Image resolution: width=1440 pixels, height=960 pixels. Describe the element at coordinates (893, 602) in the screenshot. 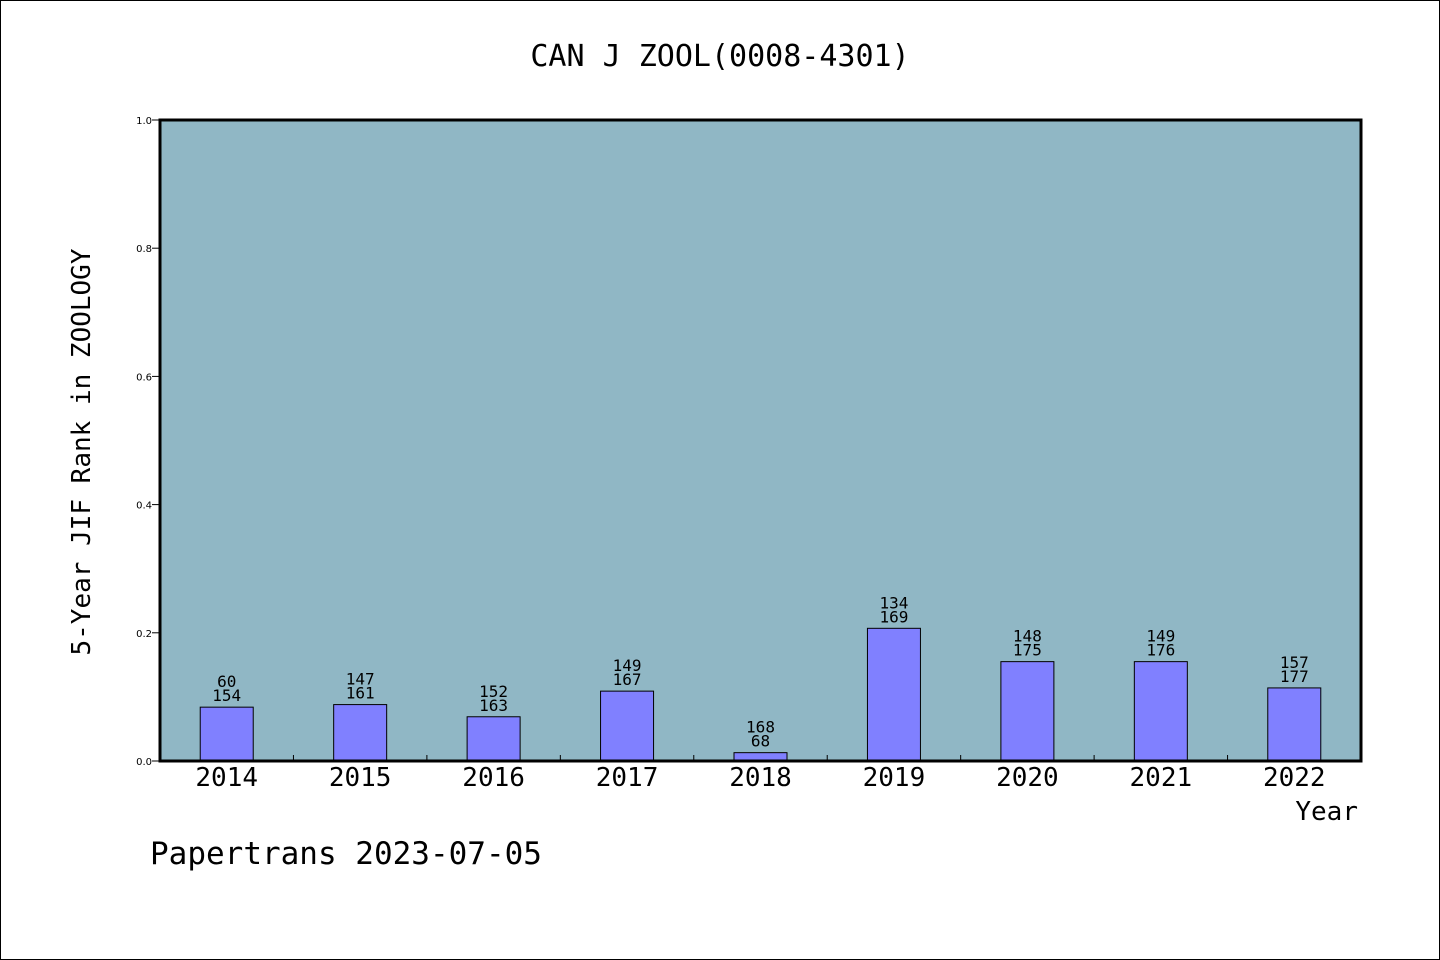

I see `bar-rank-label: 134` at that location.